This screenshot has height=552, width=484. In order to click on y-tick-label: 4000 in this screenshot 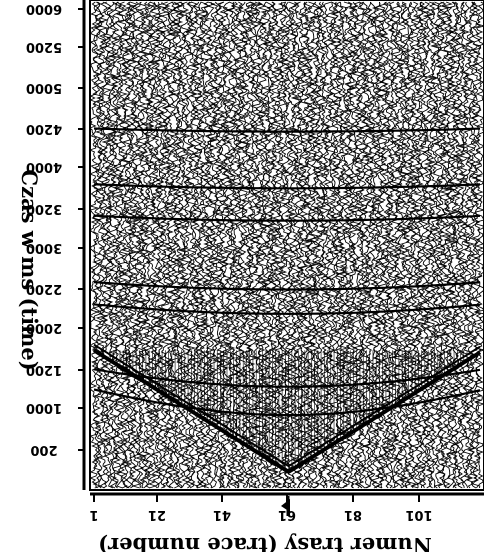, I will do `click(44, 166)`.